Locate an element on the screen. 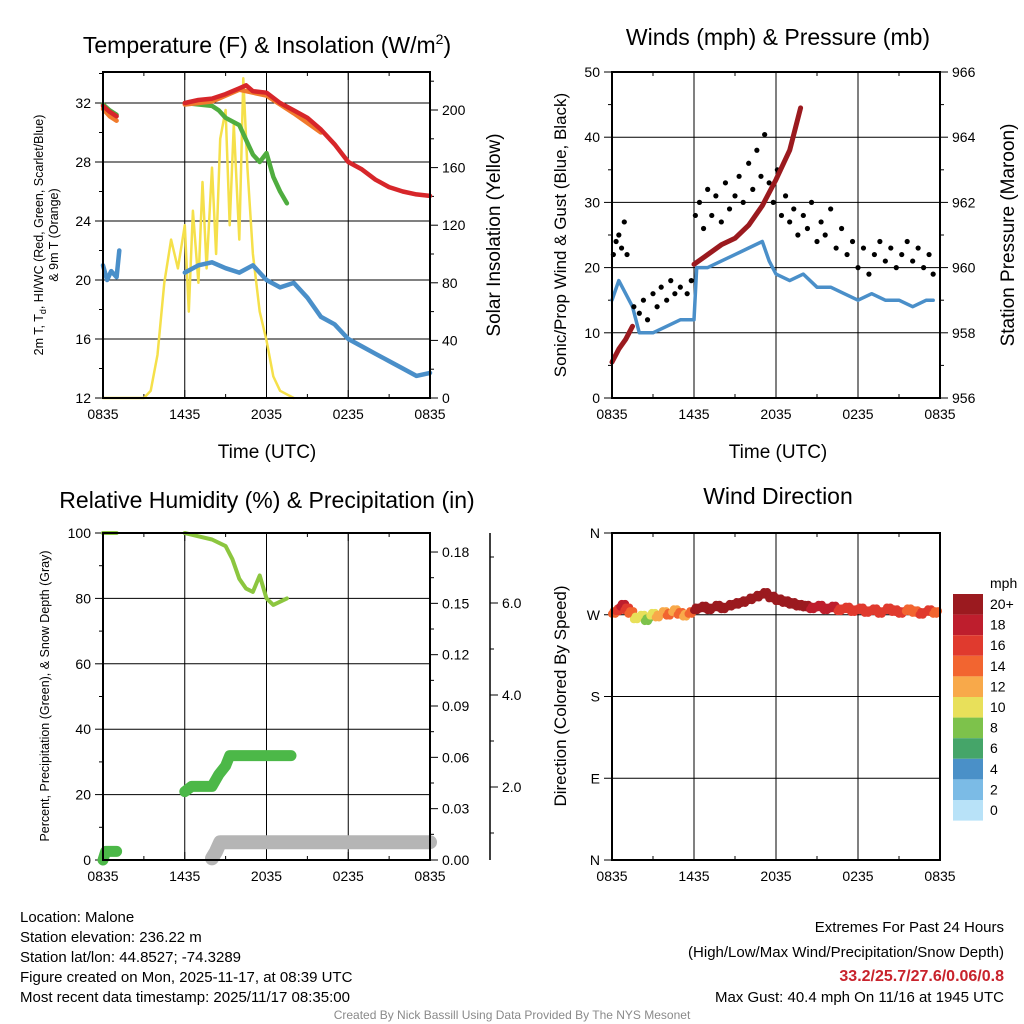  dir-xtick-label: 0835 is located at coordinates (611, 876).